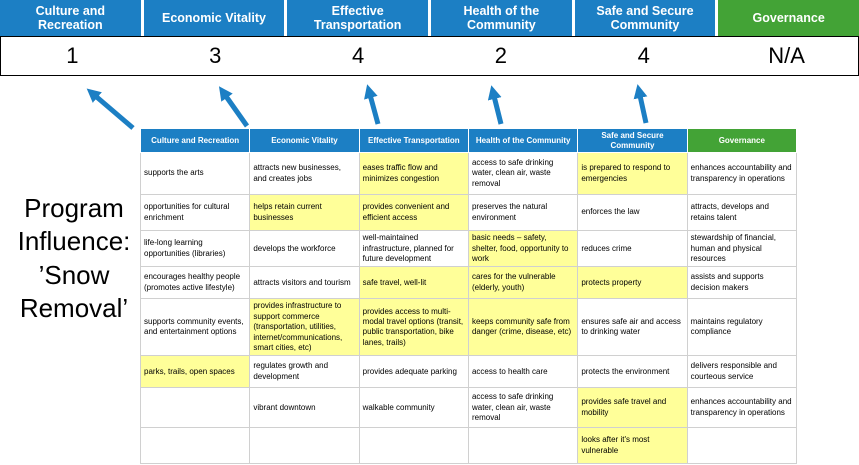 This screenshot has width=859, height=465. Describe the element at coordinates (304, 213) in the screenshot. I see `matrix-cell-1-1: helps retain current businesses` at that location.